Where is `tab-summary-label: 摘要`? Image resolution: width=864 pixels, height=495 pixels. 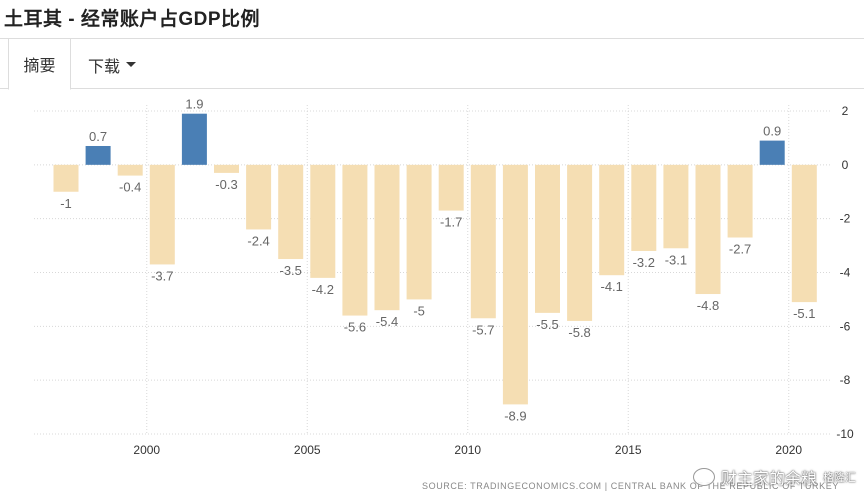 tab-summary-label: 摘要 is located at coordinates (39, 66).